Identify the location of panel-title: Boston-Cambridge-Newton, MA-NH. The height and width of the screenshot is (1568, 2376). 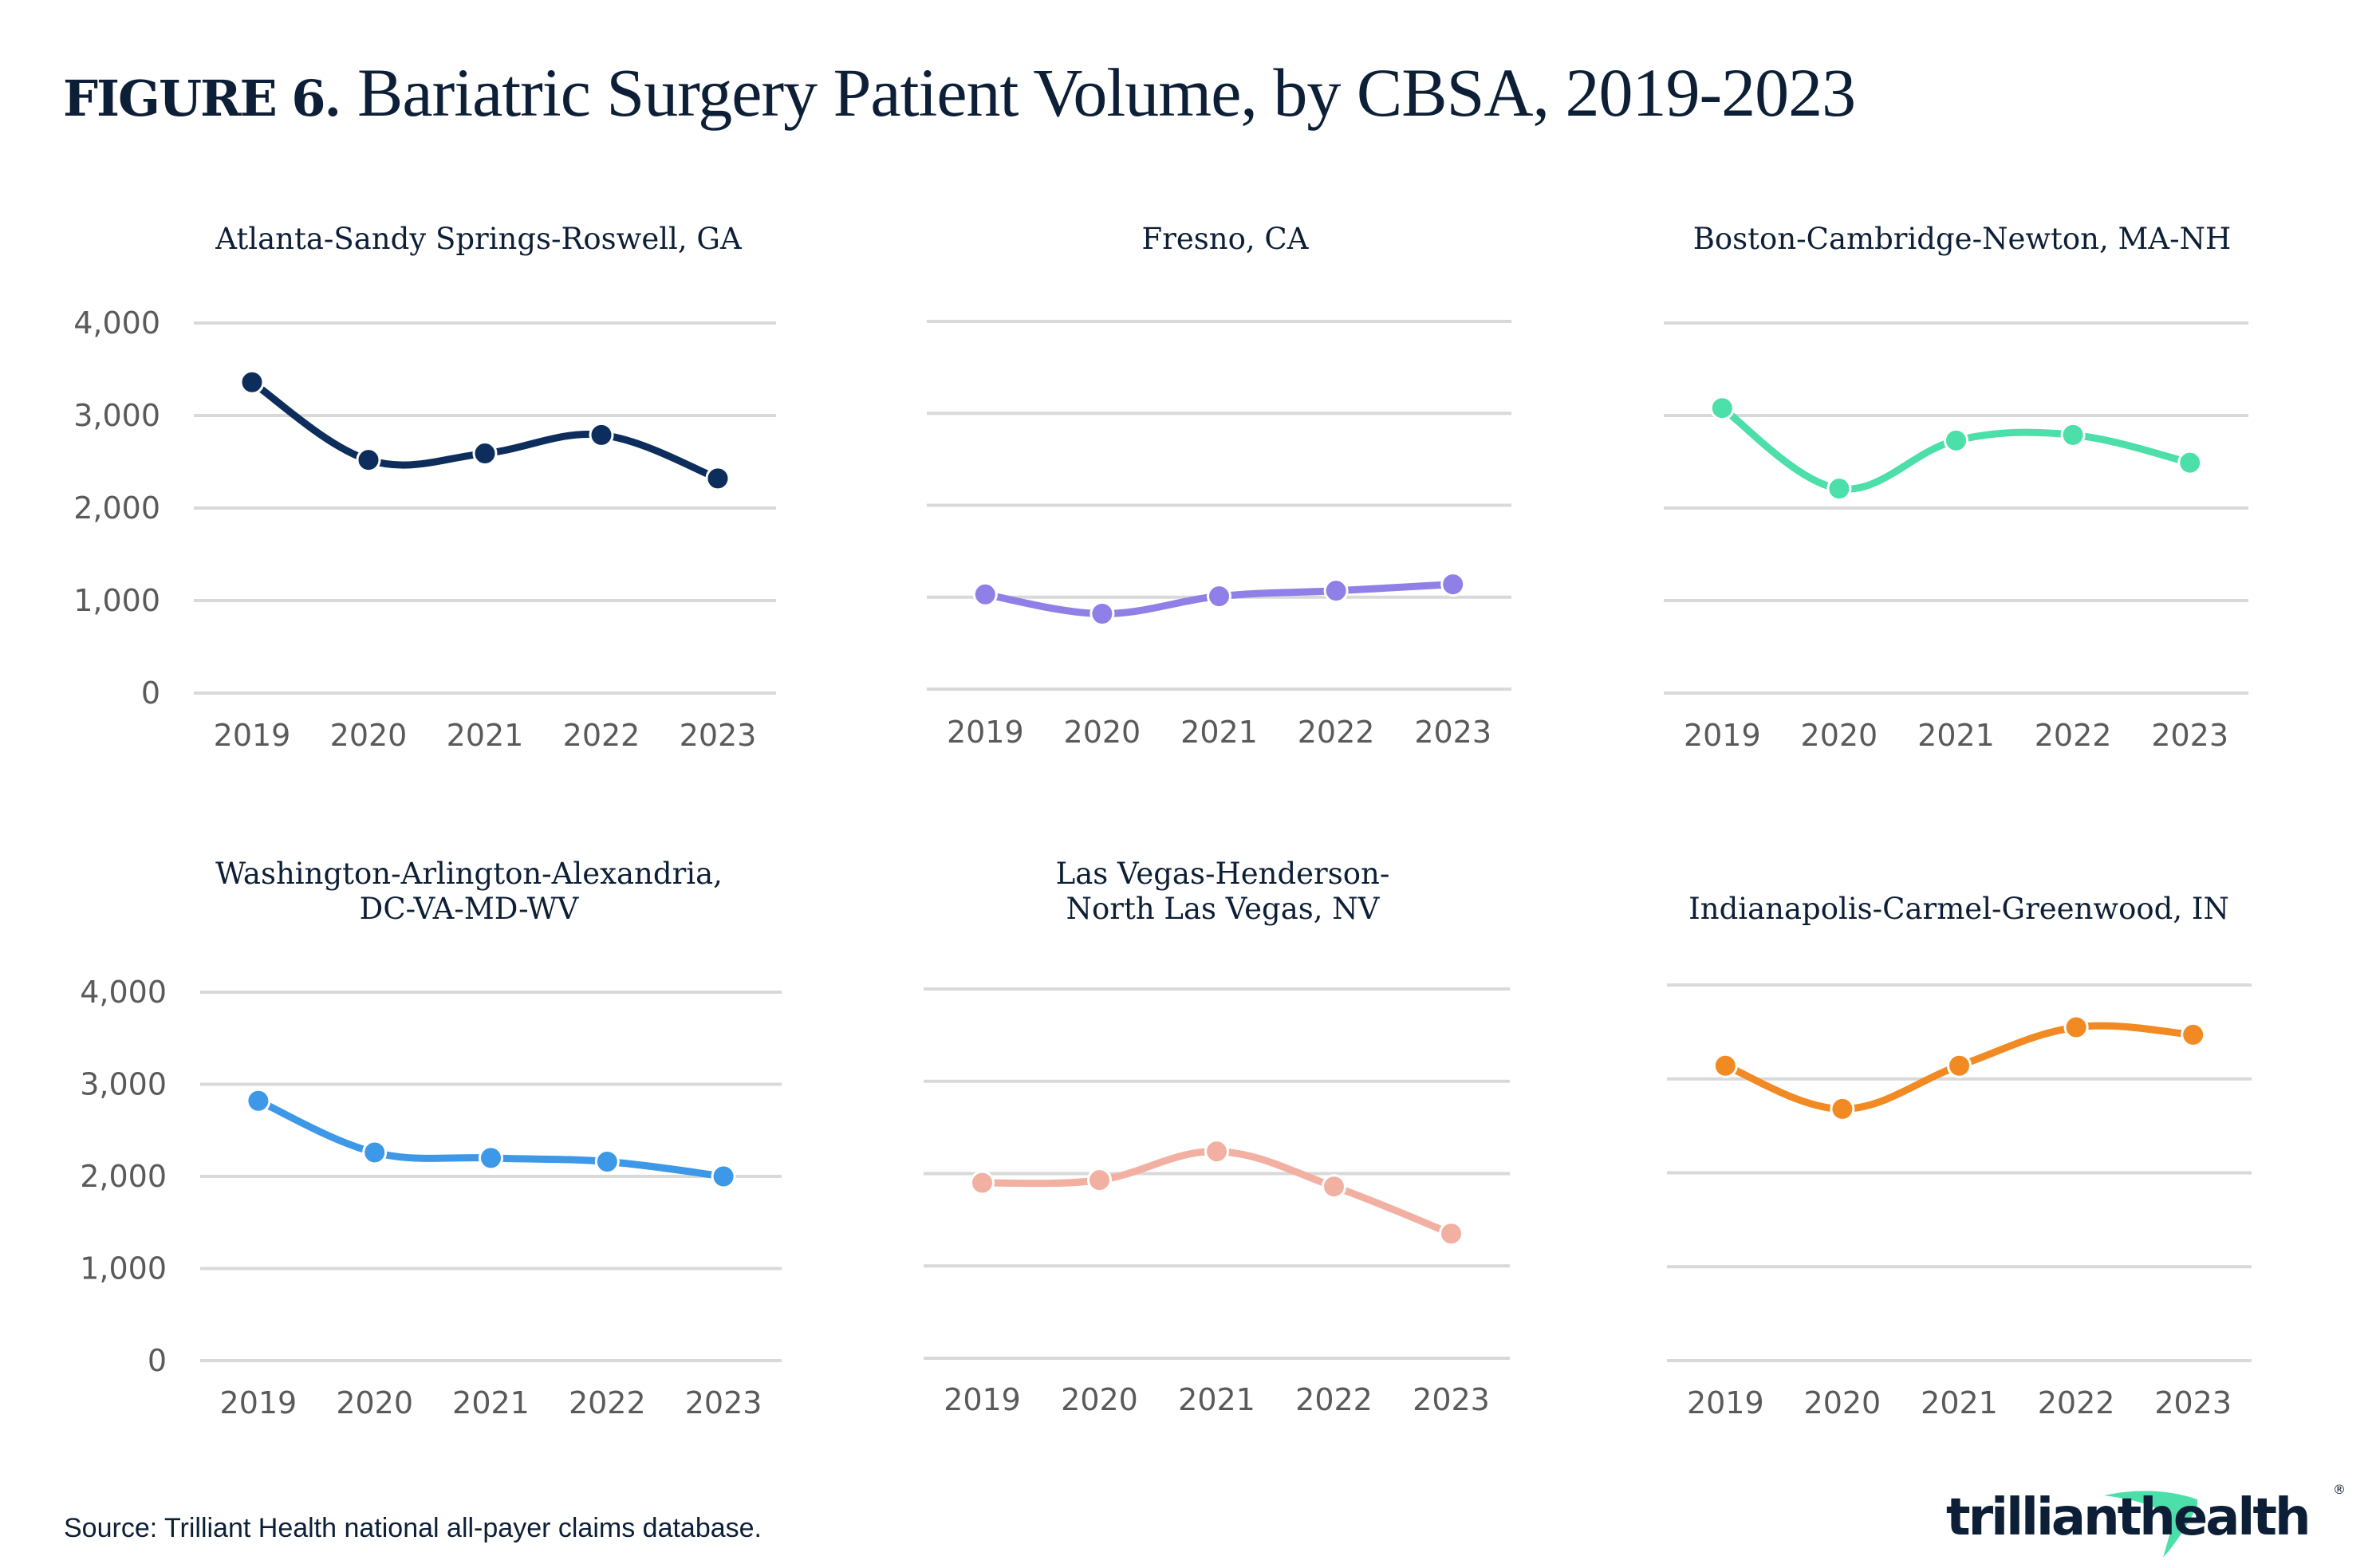
(1963, 239).